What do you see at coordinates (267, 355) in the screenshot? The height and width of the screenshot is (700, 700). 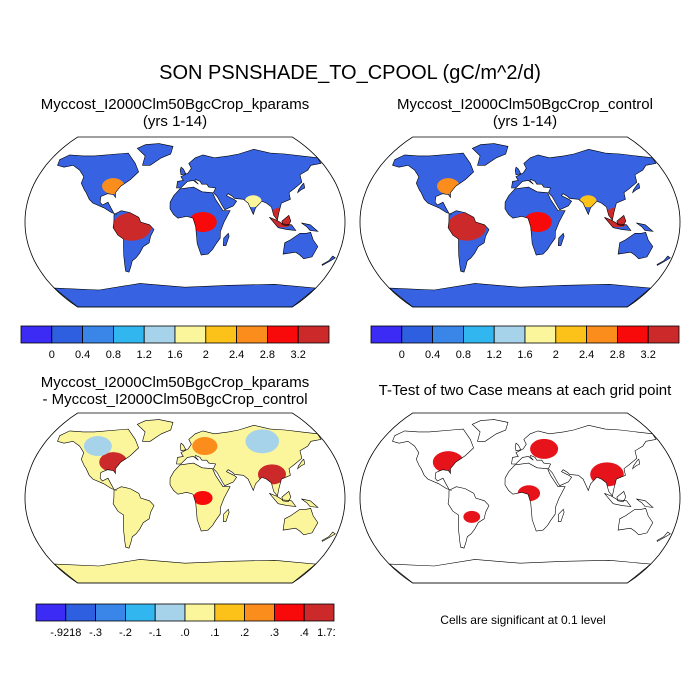 I see `colorbar-tick-label: 2.8` at bounding box center [267, 355].